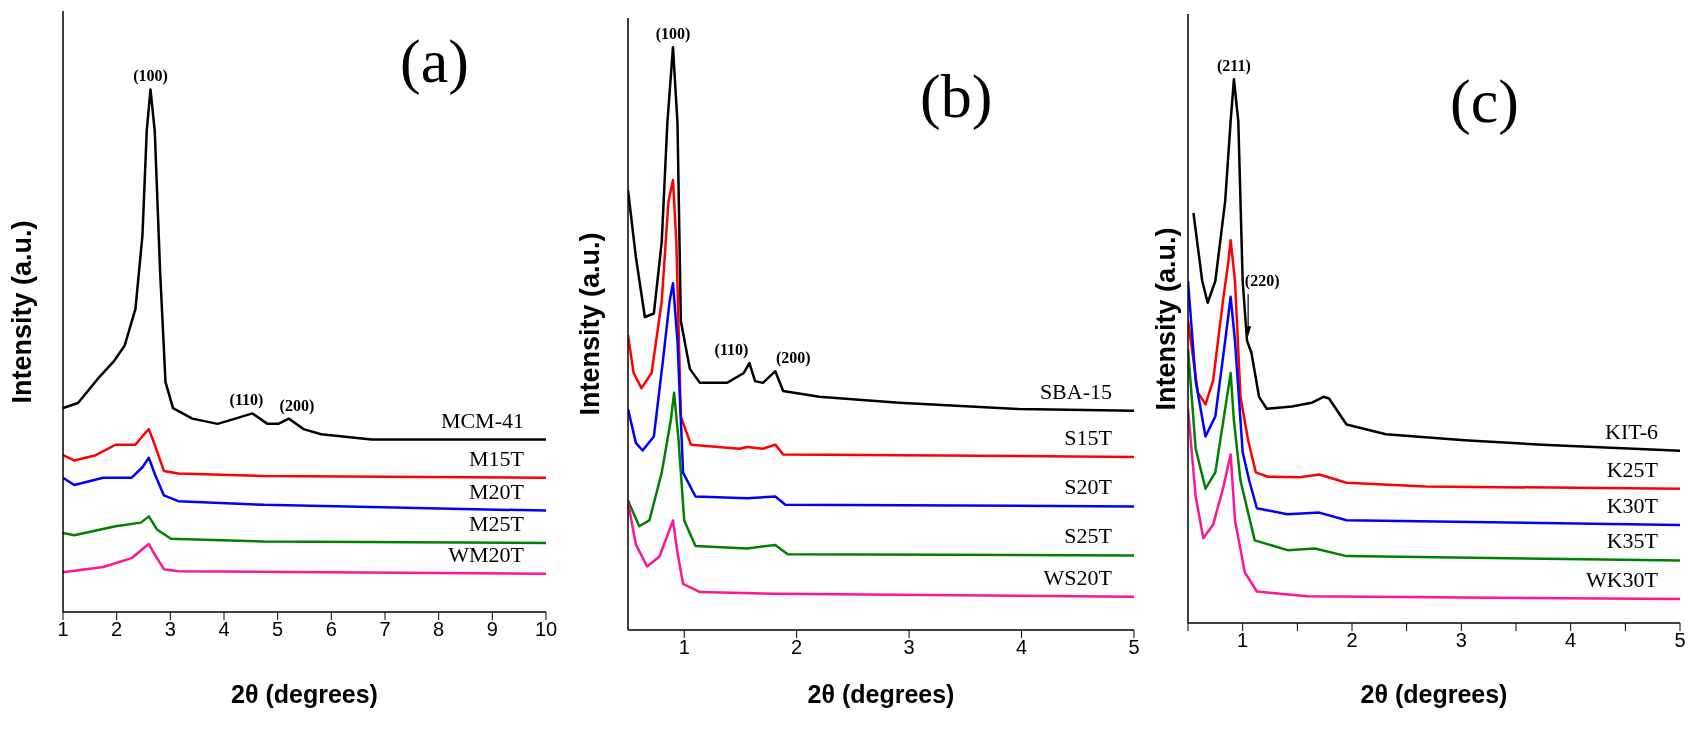  Describe the element at coordinates (1088, 536) in the screenshot. I see `series-label: S25T` at that location.